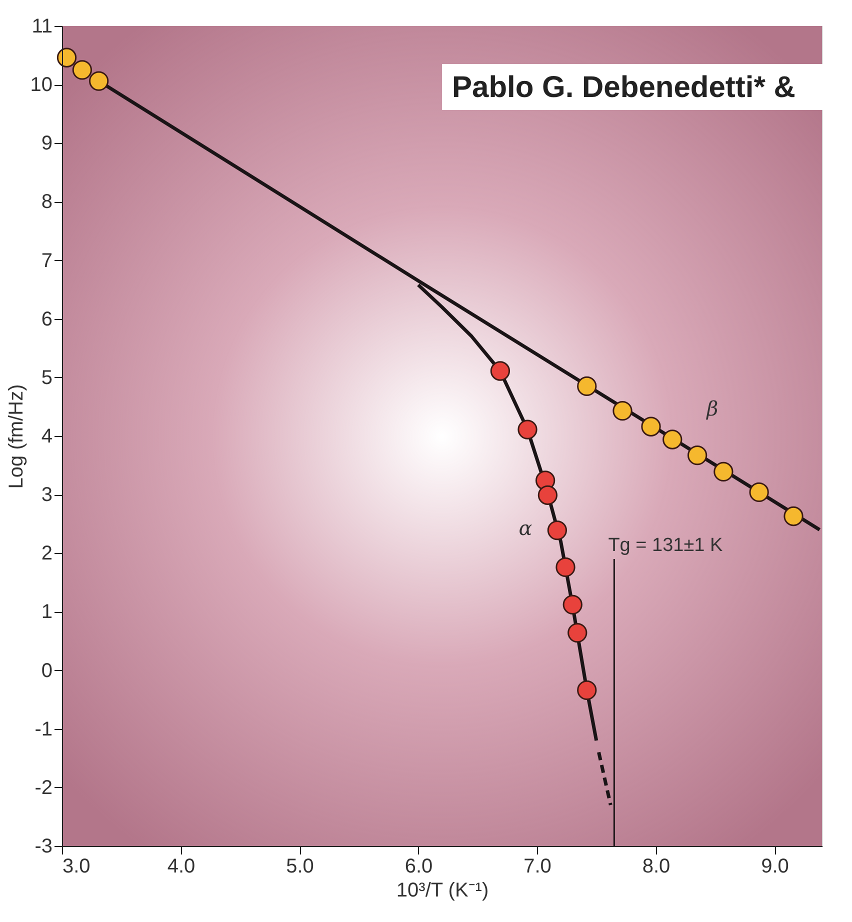  Describe the element at coordinates (46, 553) in the screenshot. I see `y-tick-label: 2` at that location.